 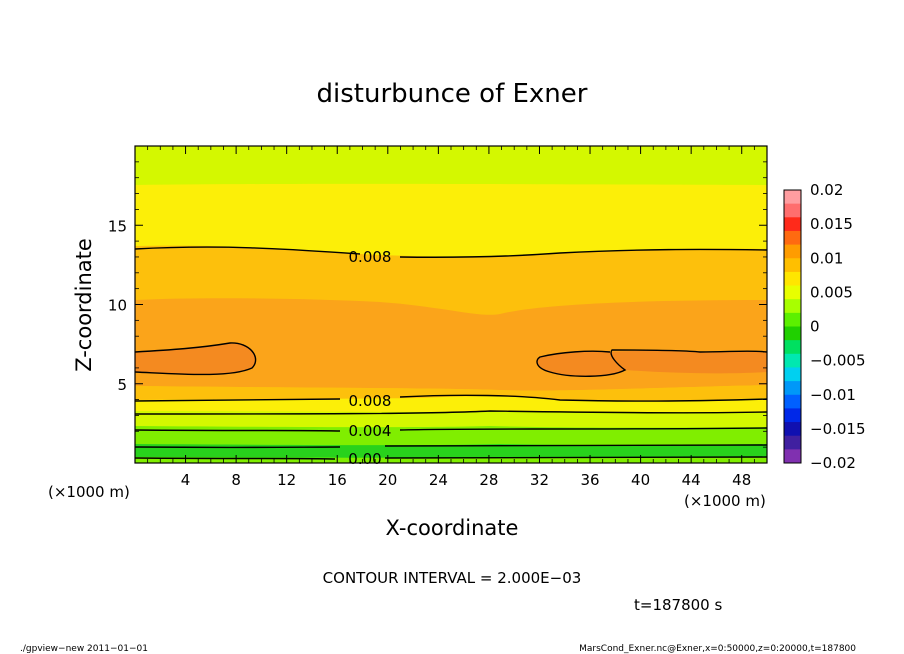 What do you see at coordinates (833, 395) in the screenshot?
I see `colorbar-label: −0.01` at bounding box center [833, 395].